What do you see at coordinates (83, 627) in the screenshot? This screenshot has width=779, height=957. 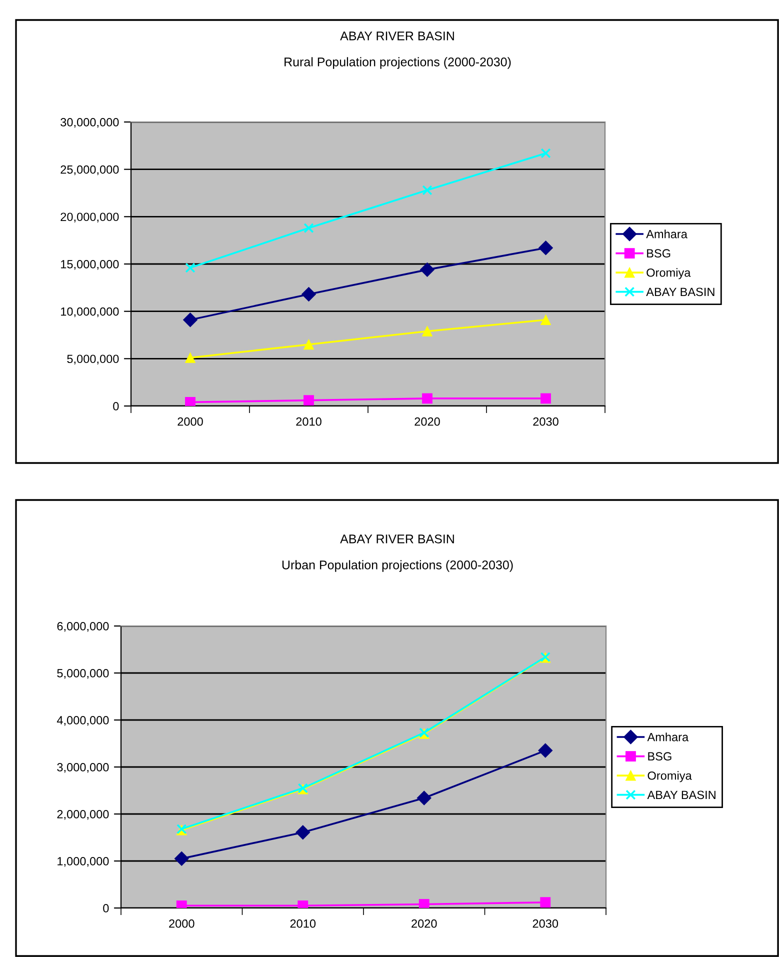 I see `y-tick-label: 6,000,000` at bounding box center [83, 627].